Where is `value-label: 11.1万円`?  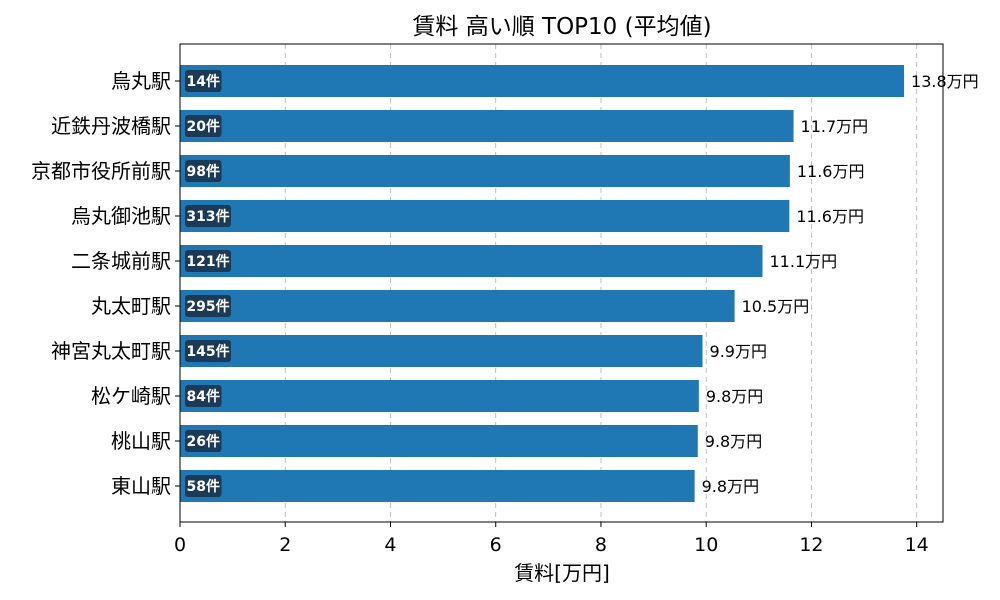
value-label: 11.1万円 is located at coordinates (804, 261).